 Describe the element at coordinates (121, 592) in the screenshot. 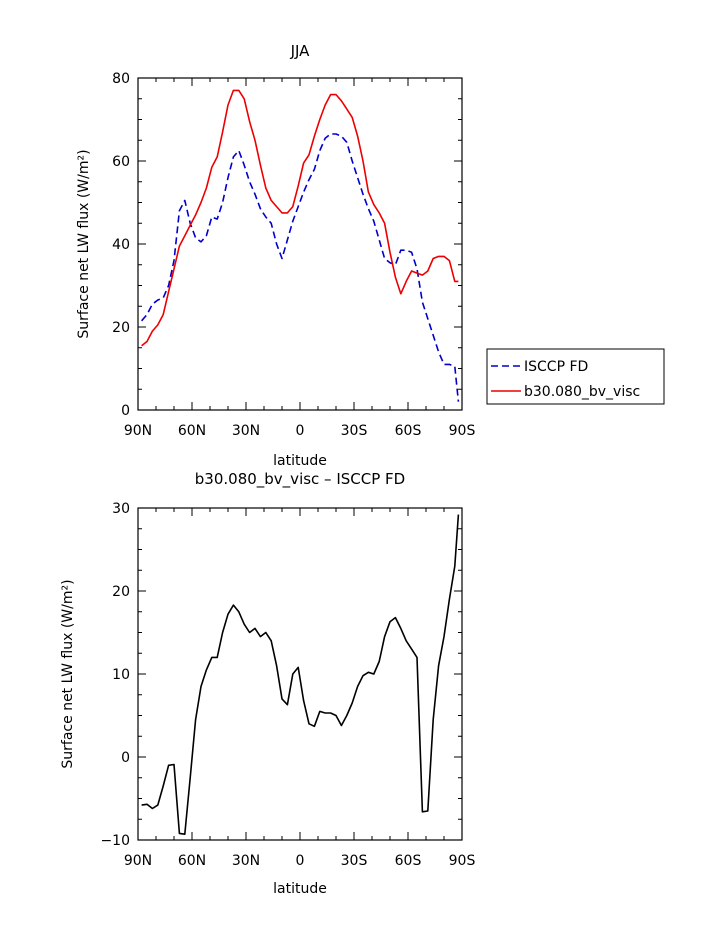

I see `bottom-y-tick-label: 20` at that location.